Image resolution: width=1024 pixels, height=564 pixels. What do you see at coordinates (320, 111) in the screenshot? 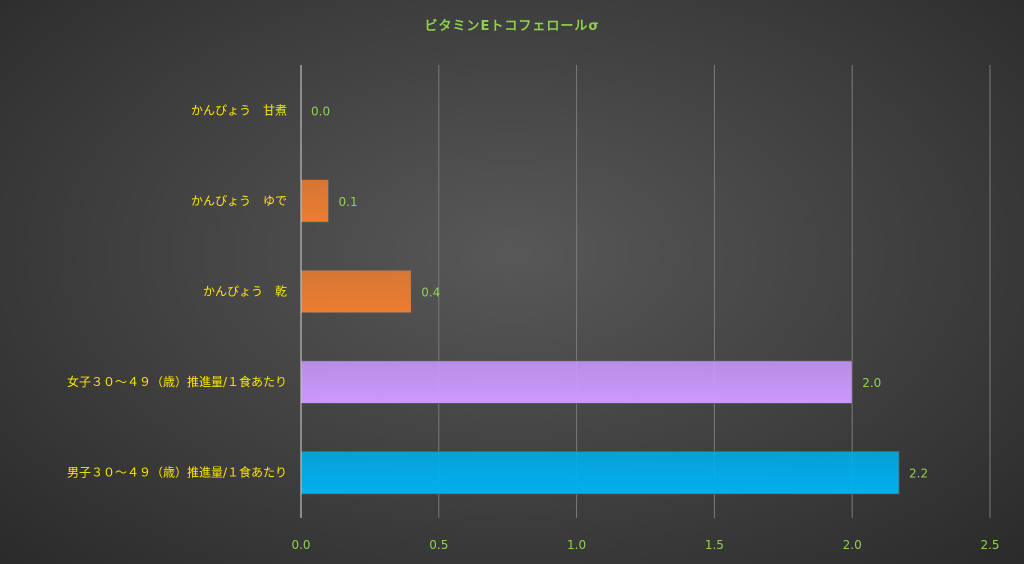
I see `data-label: 0.0` at bounding box center [320, 111].